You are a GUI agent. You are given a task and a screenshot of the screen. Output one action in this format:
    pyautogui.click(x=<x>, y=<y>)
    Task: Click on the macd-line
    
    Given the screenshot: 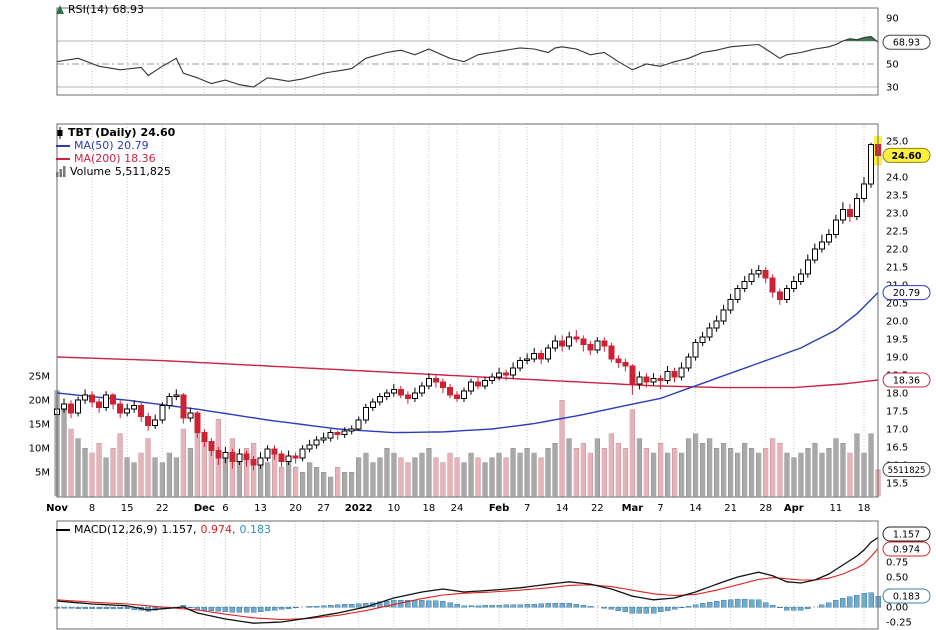 What is the action you would take?
    pyautogui.click(x=467, y=580)
    